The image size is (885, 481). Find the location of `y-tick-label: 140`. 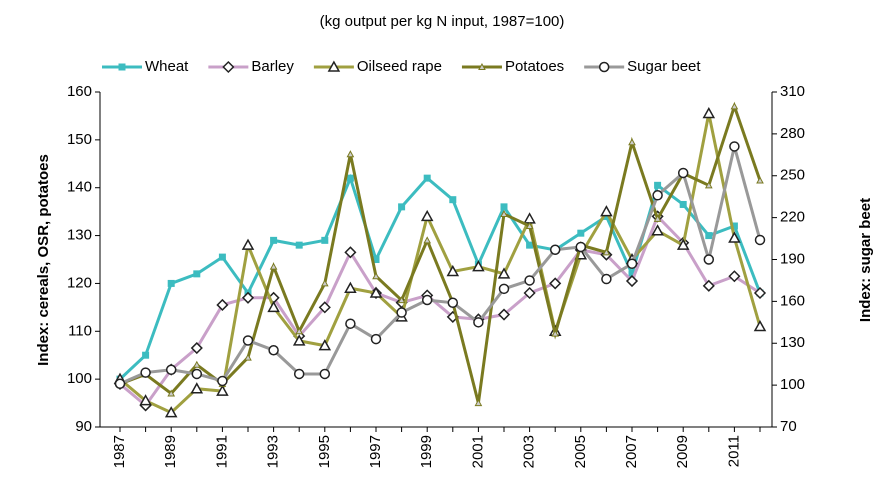

y-tick-label: 140 is located at coordinates (79, 187).